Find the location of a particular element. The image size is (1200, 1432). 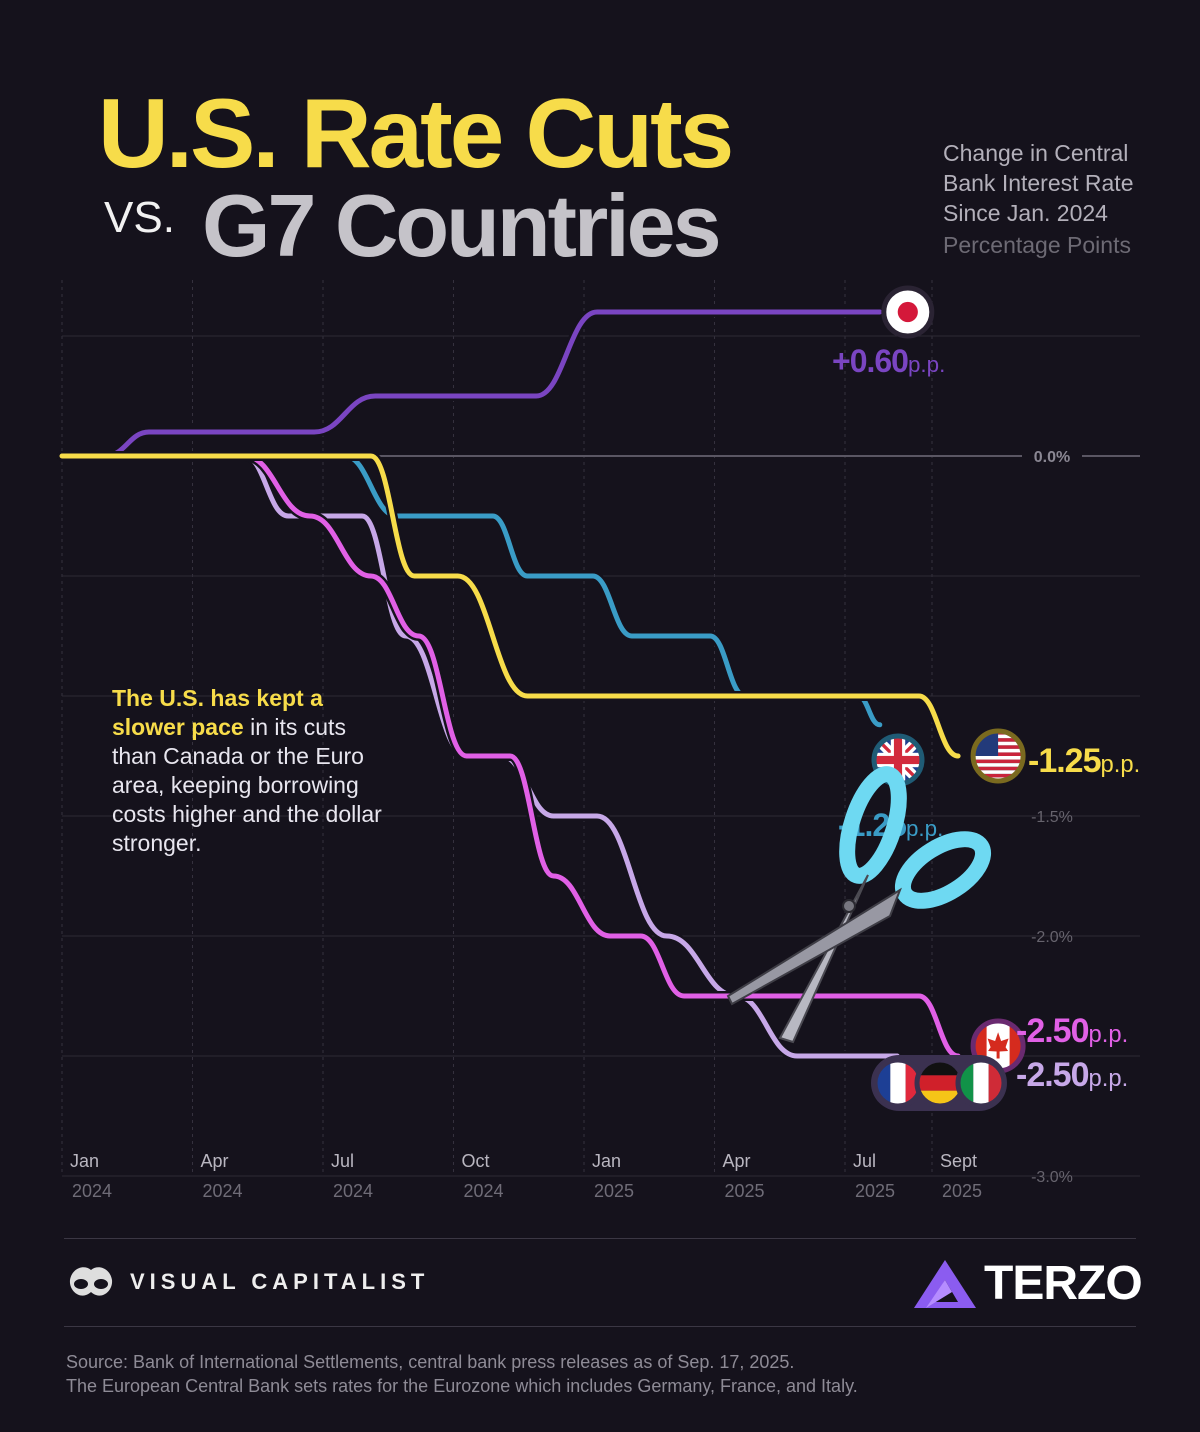

terzo-logo: TERZO is located at coordinates (1027, 1283).